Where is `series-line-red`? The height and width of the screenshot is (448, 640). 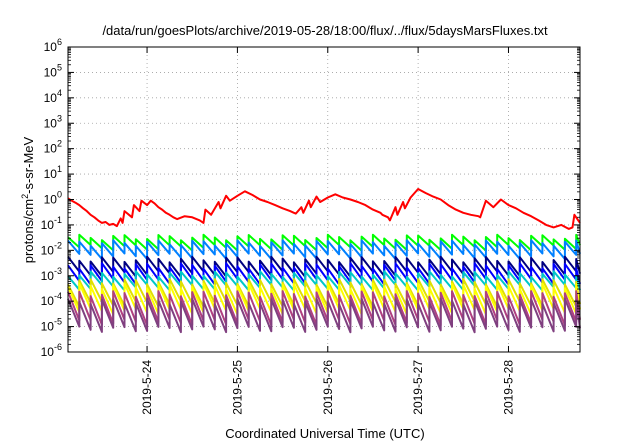
series-line-red is located at coordinates (324, 209).